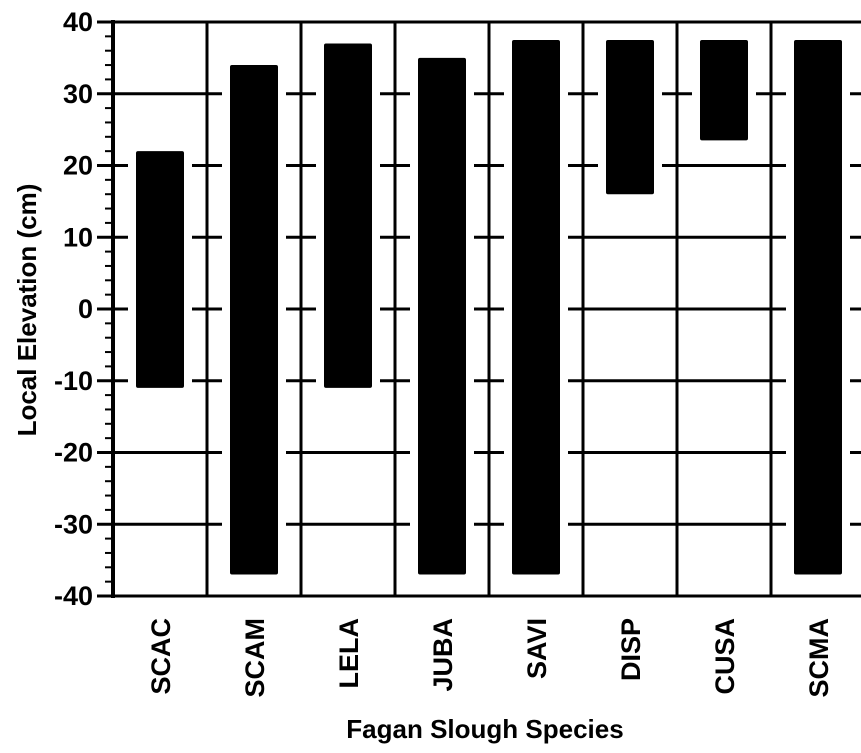  What do you see at coordinates (73, 596) in the screenshot?
I see `y-tick-label: -40` at bounding box center [73, 596].